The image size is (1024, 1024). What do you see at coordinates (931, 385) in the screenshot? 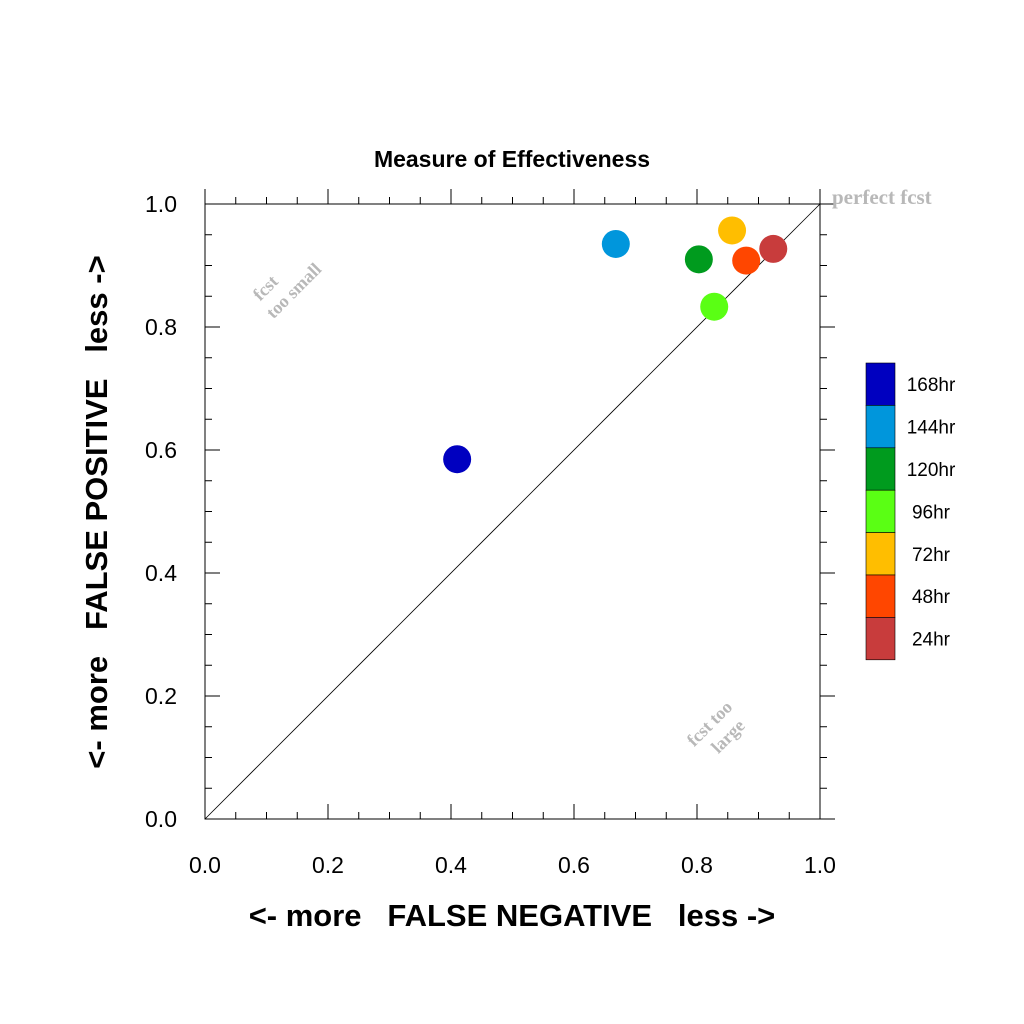
I see `legend-label-168hr: 168hr` at bounding box center [931, 385].